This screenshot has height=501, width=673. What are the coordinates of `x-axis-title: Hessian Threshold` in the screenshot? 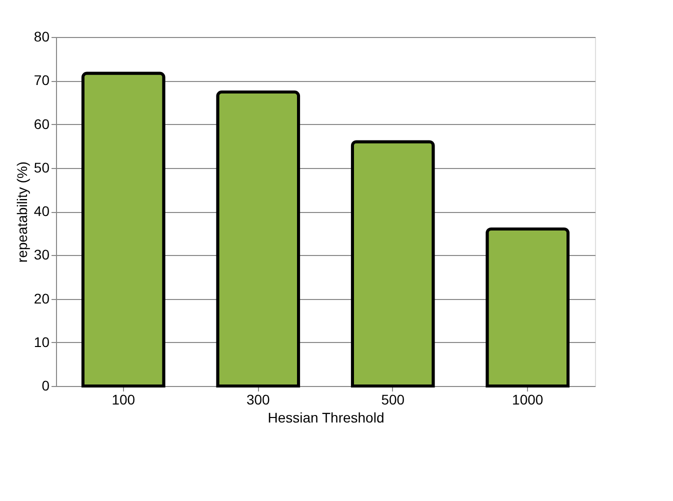 It's located at (326, 418).